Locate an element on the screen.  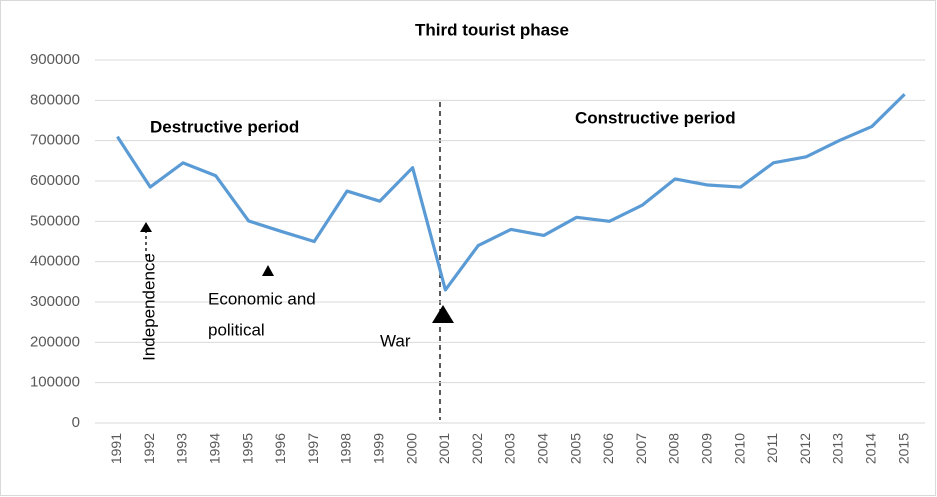
x-tick-label: 2012 is located at coordinates (805, 448).